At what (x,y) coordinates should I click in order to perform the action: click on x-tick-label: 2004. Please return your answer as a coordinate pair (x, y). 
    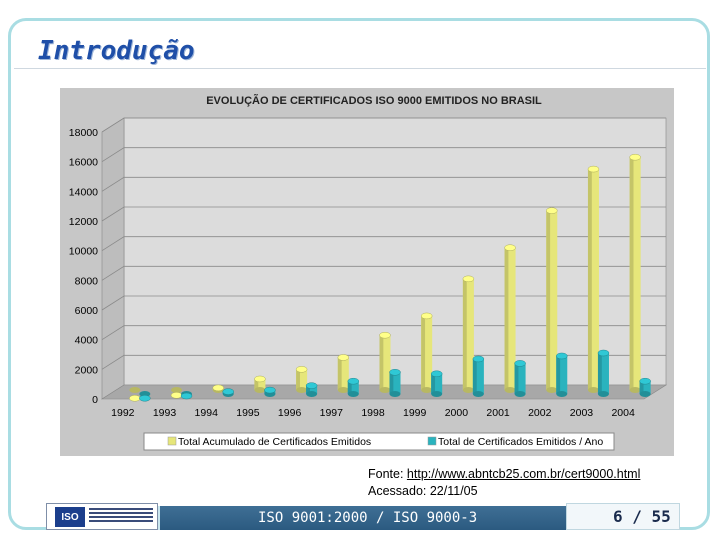
    Looking at the image, I should click on (623, 413).